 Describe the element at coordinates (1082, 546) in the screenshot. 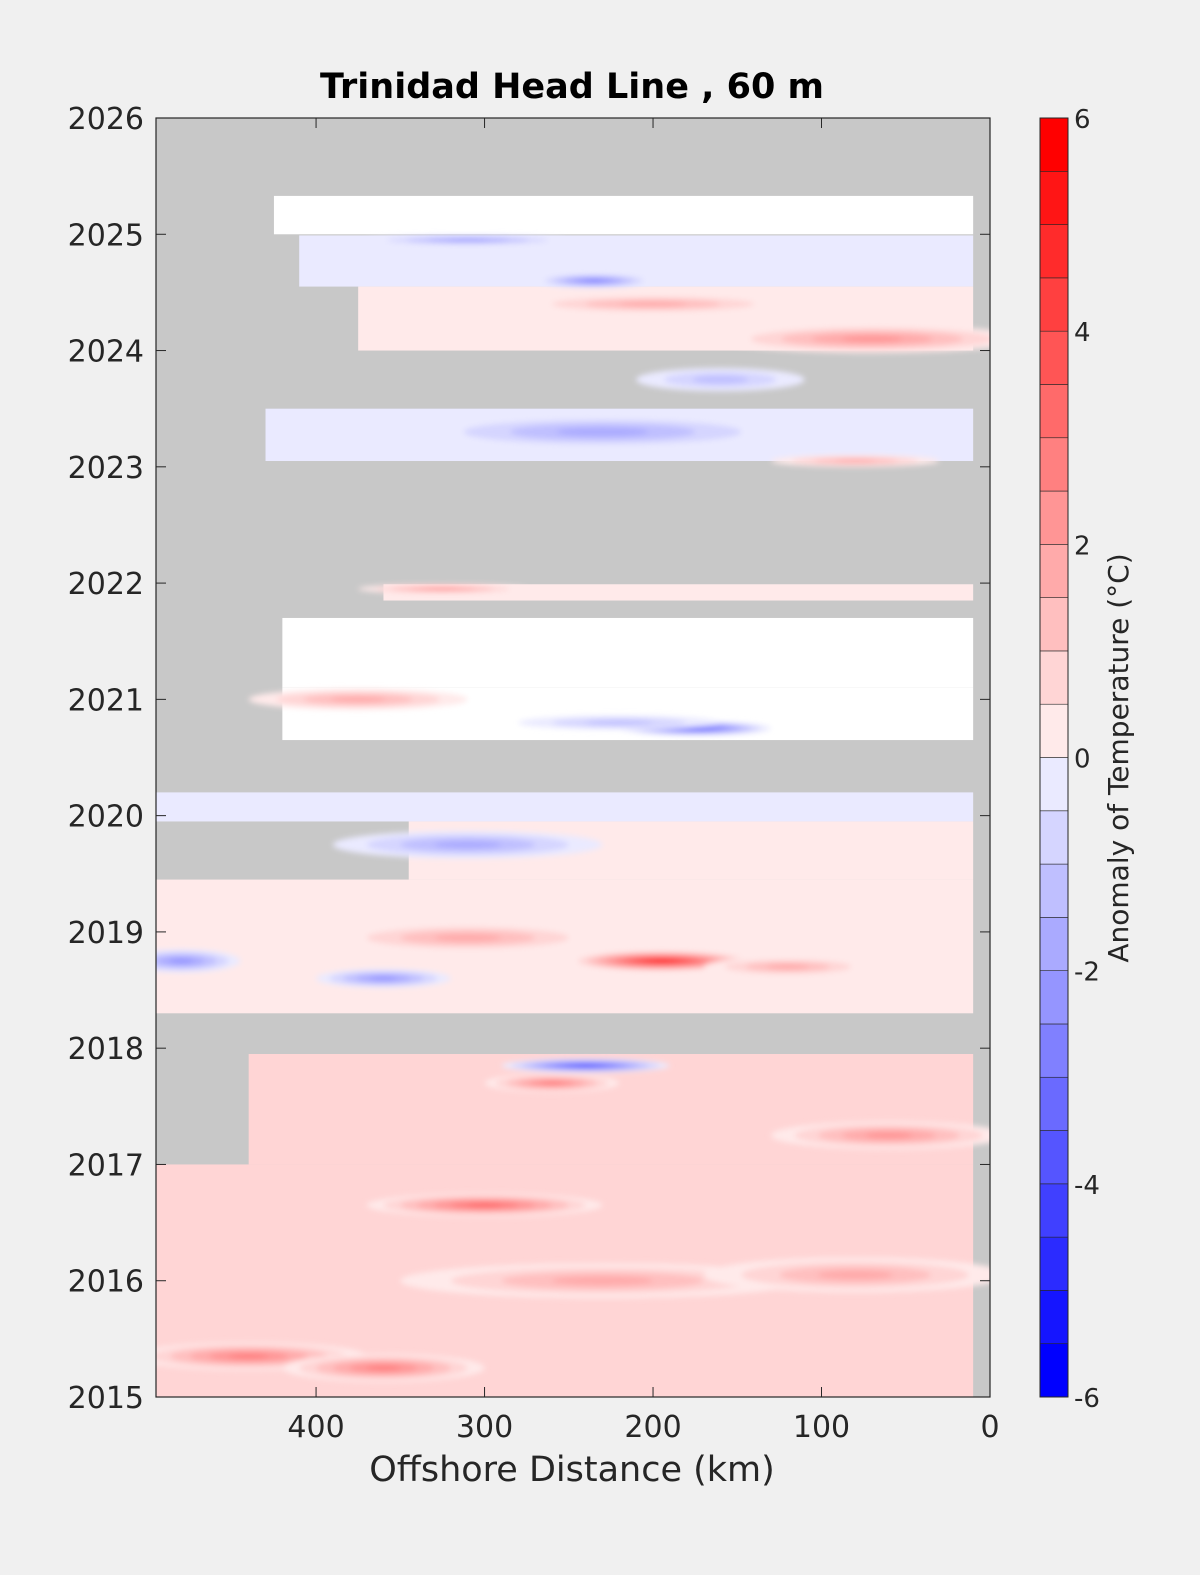

I see `colorbar-tick-label: 2` at that location.